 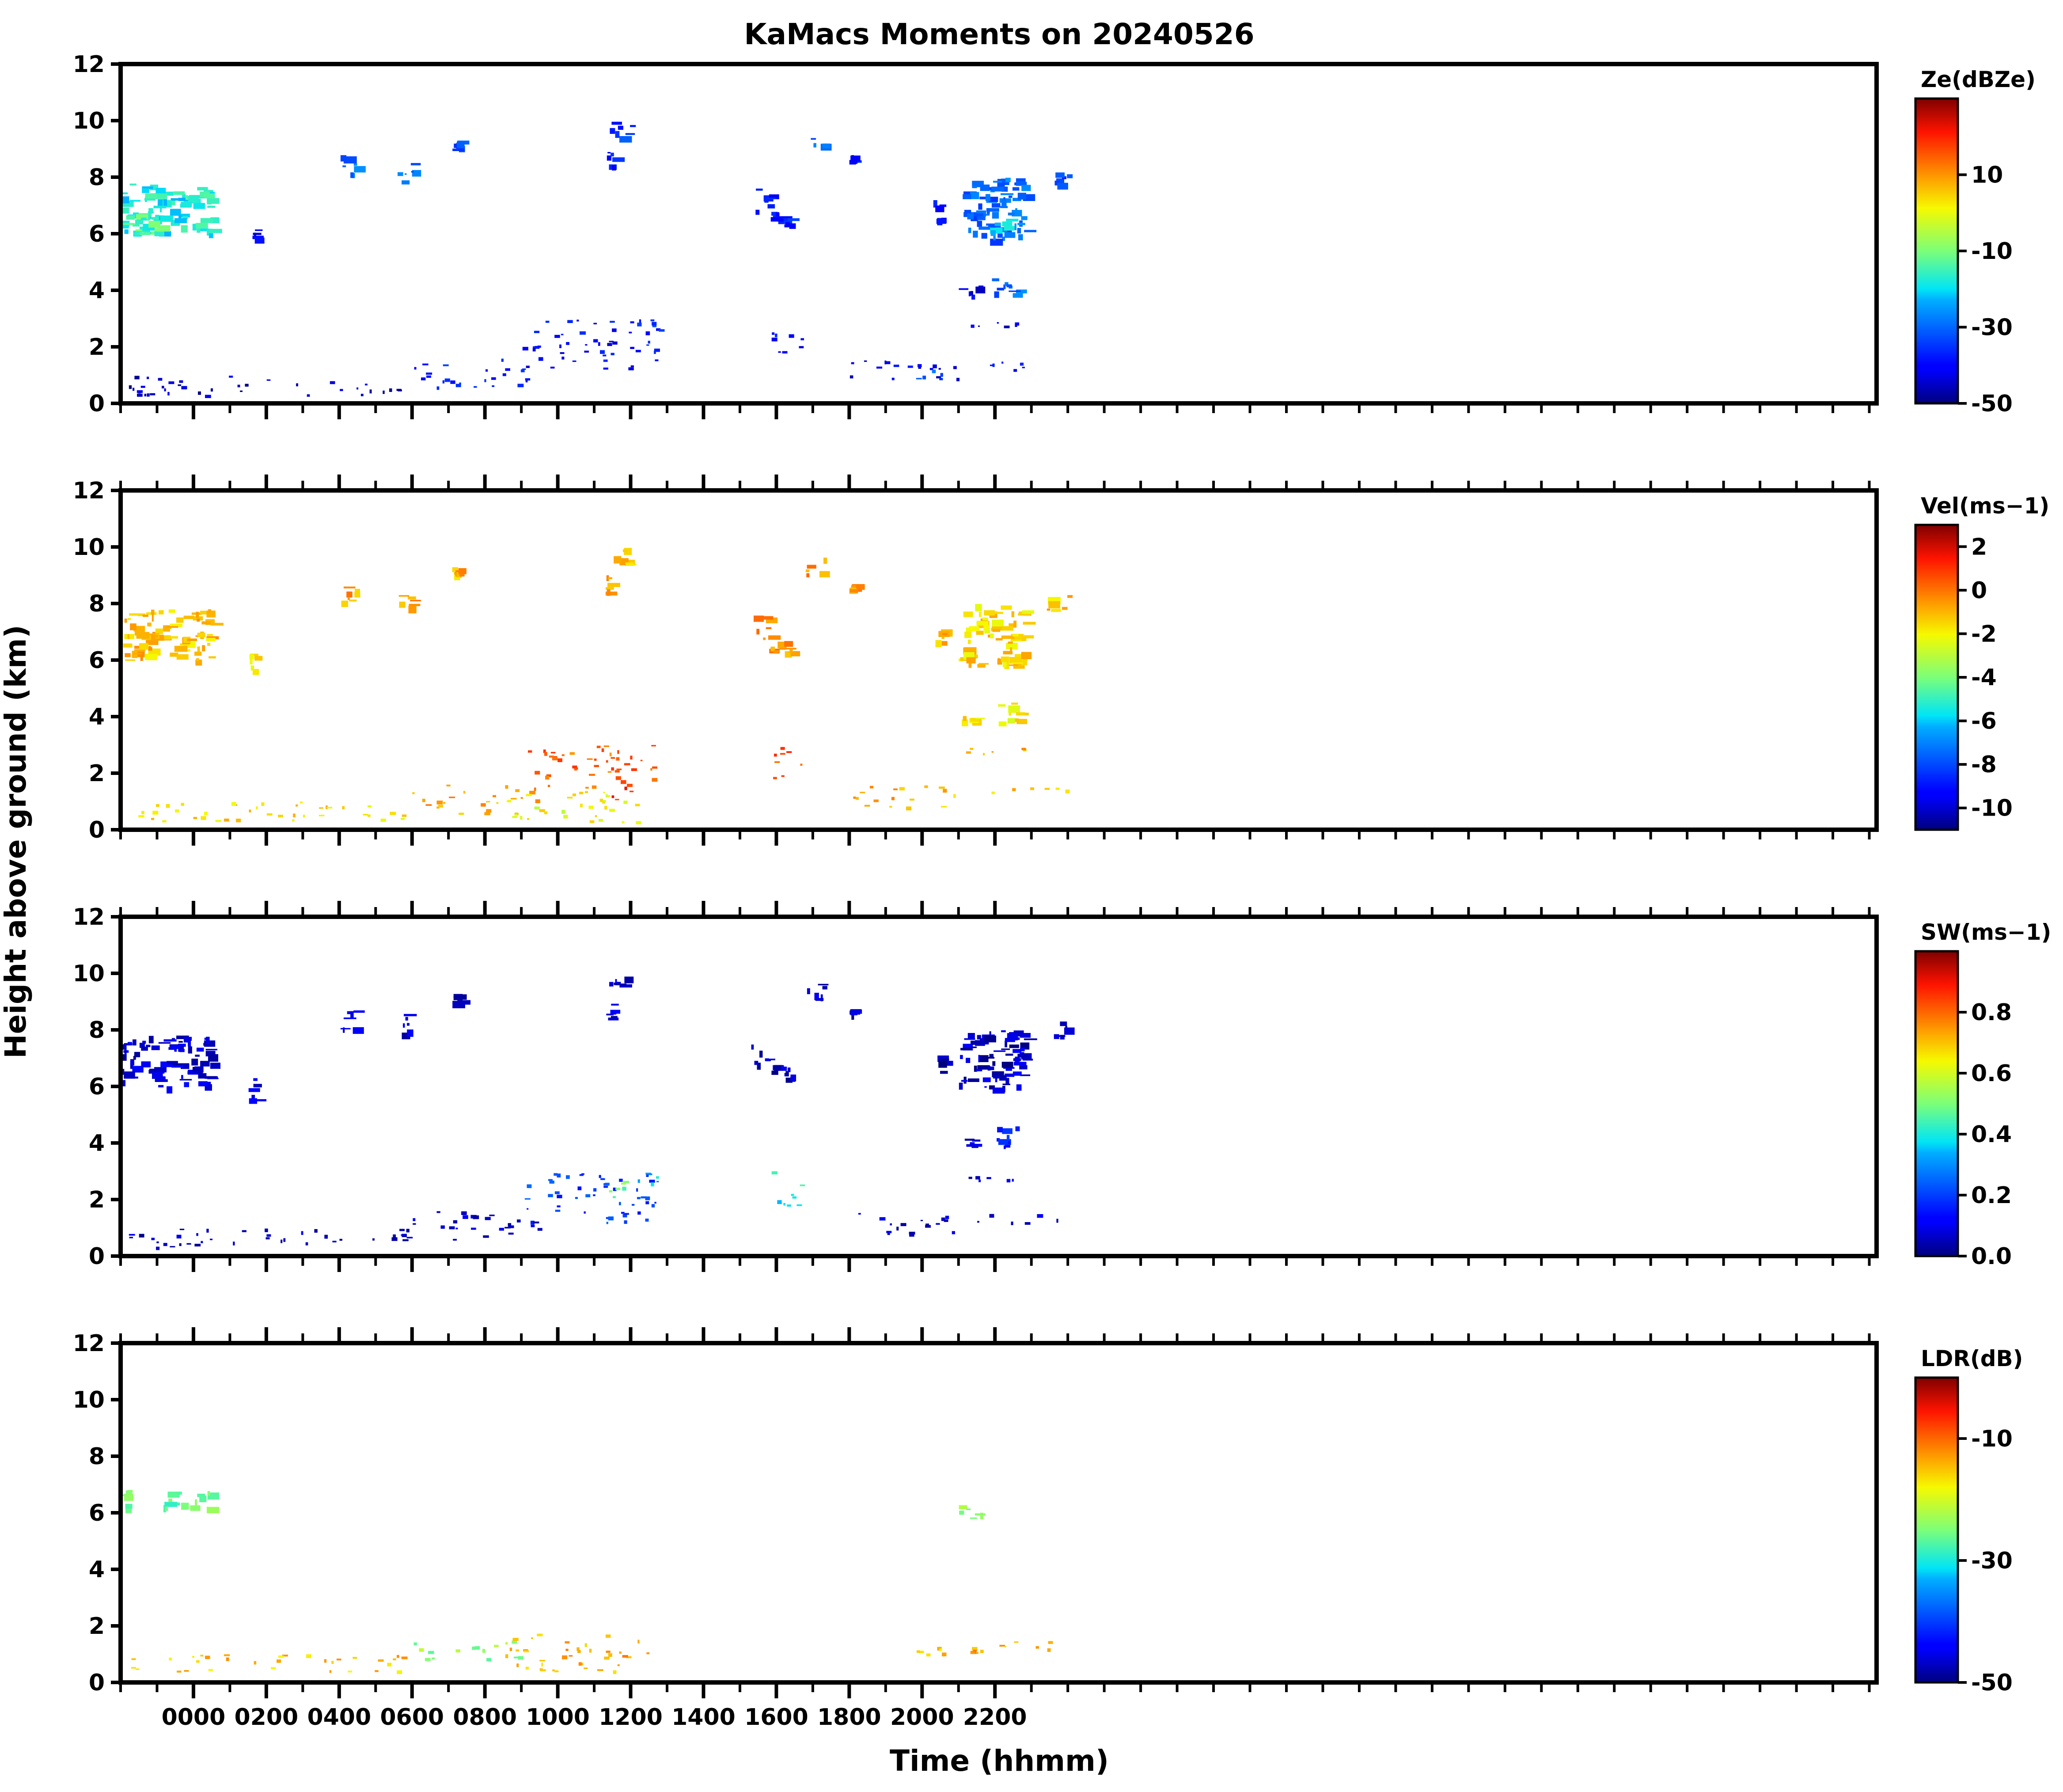 What do you see at coordinates (97, 234) in the screenshot?
I see `y-tick-label-ze-6: 6` at bounding box center [97, 234].